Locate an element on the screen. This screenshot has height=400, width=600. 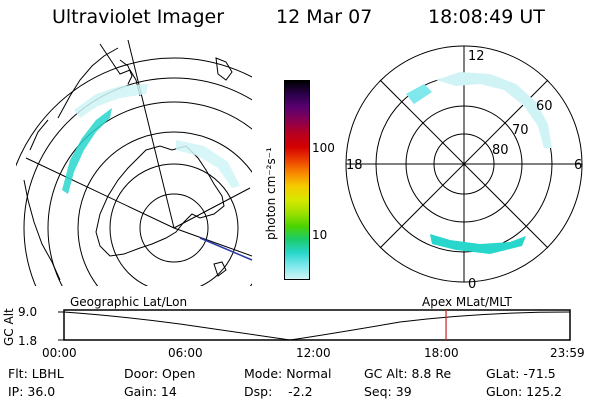
x-tick-0600: 06:00 is located at coordinates (185, 353).